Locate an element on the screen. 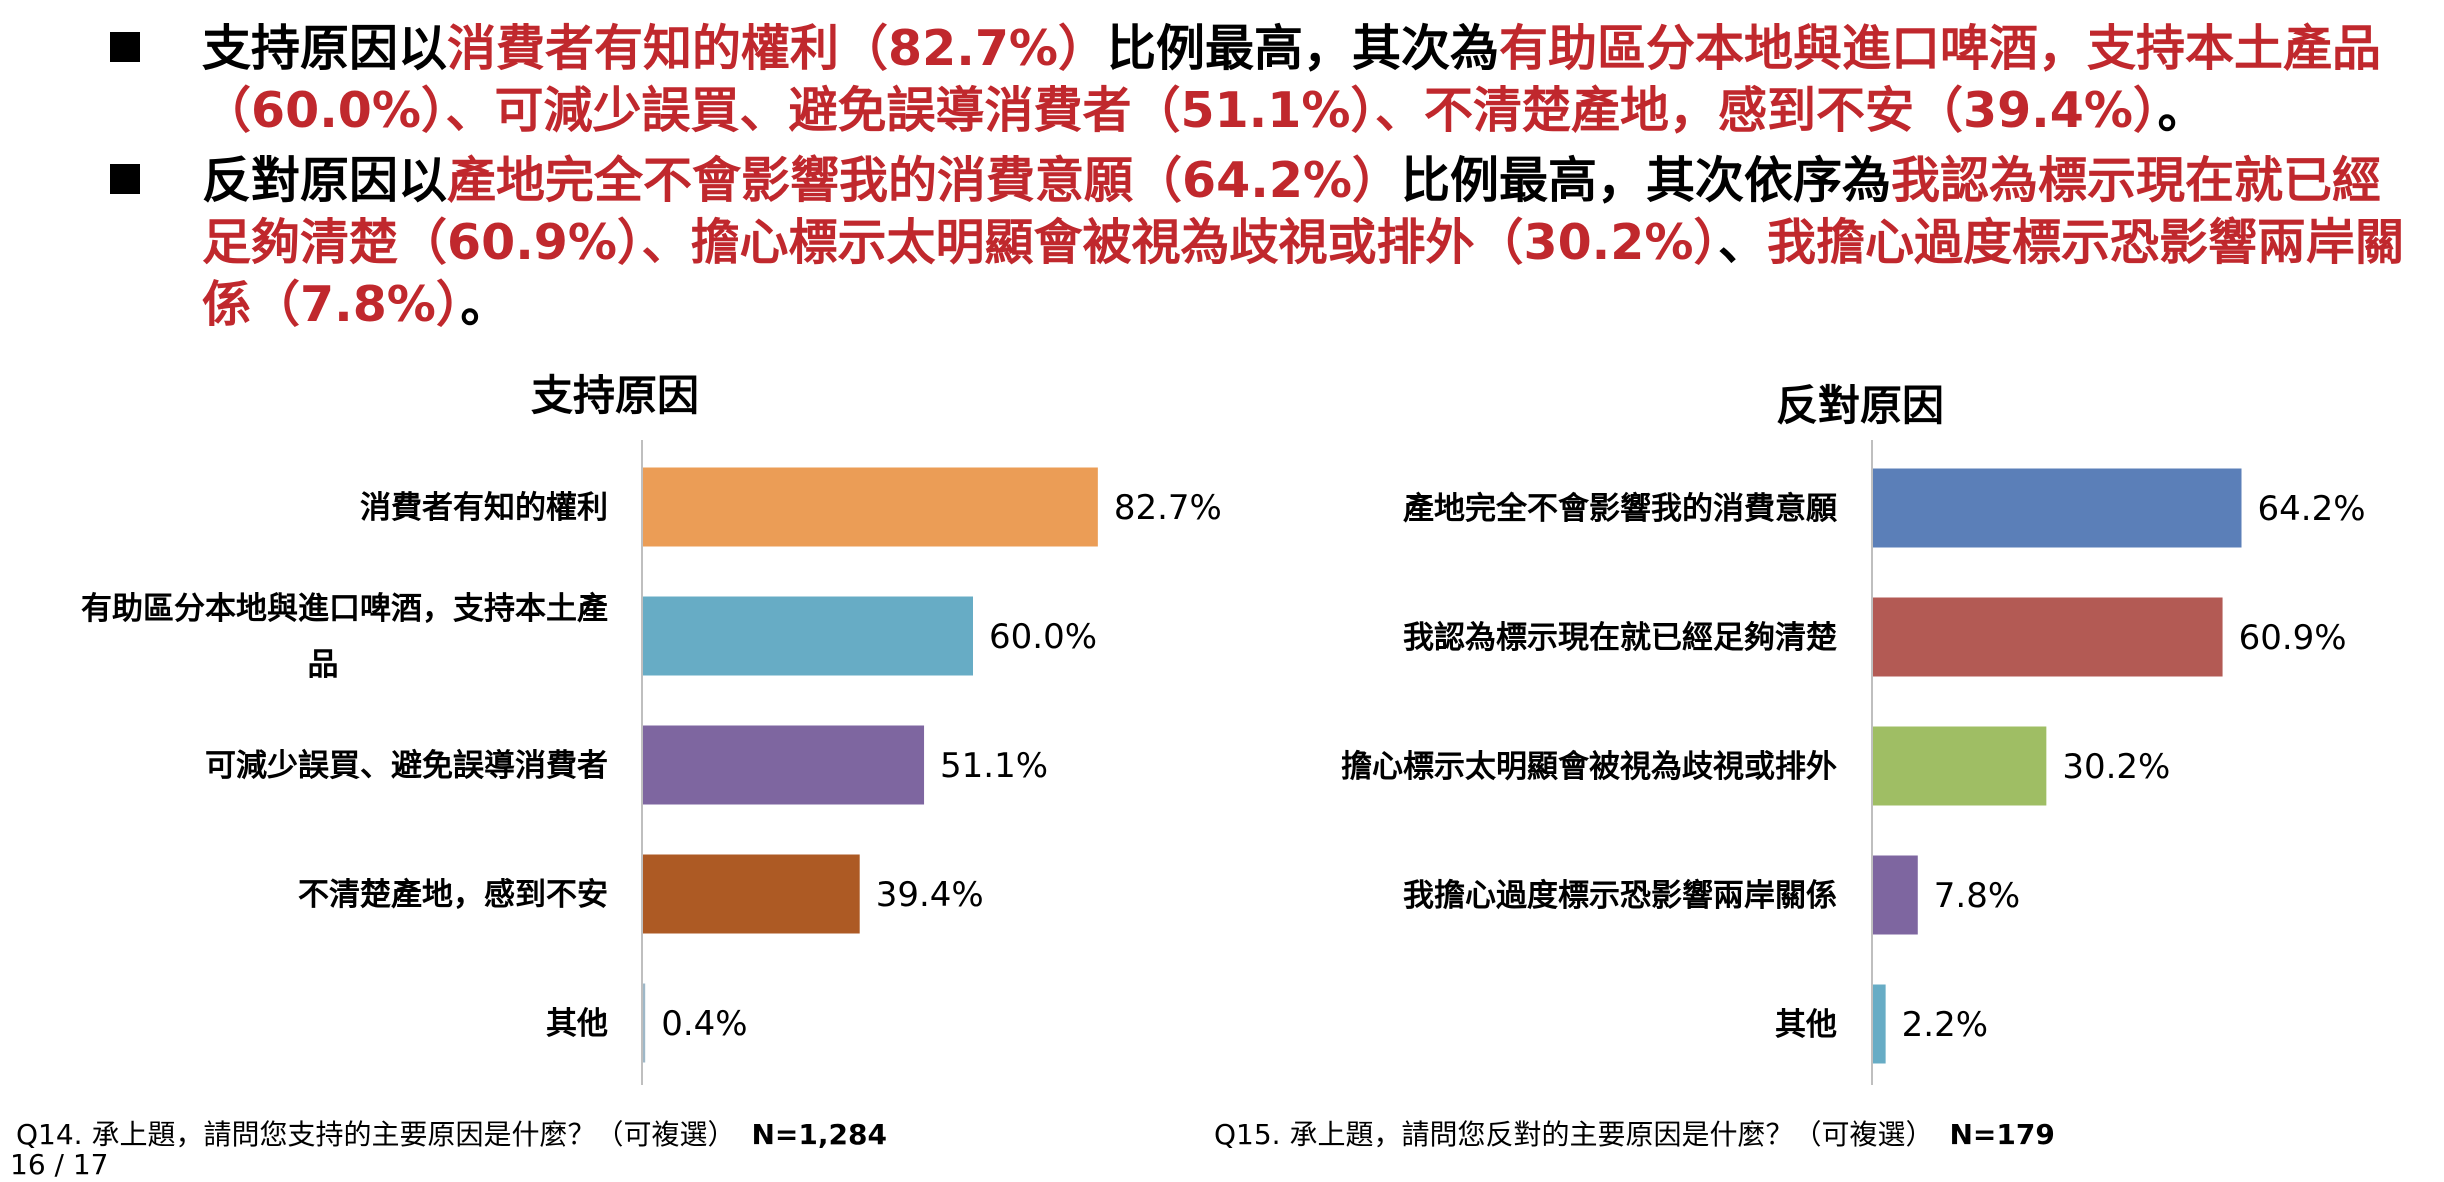 This screenshot has width=2444, height=1182. value-label: 51.1% is located at coordinates (994, 766).